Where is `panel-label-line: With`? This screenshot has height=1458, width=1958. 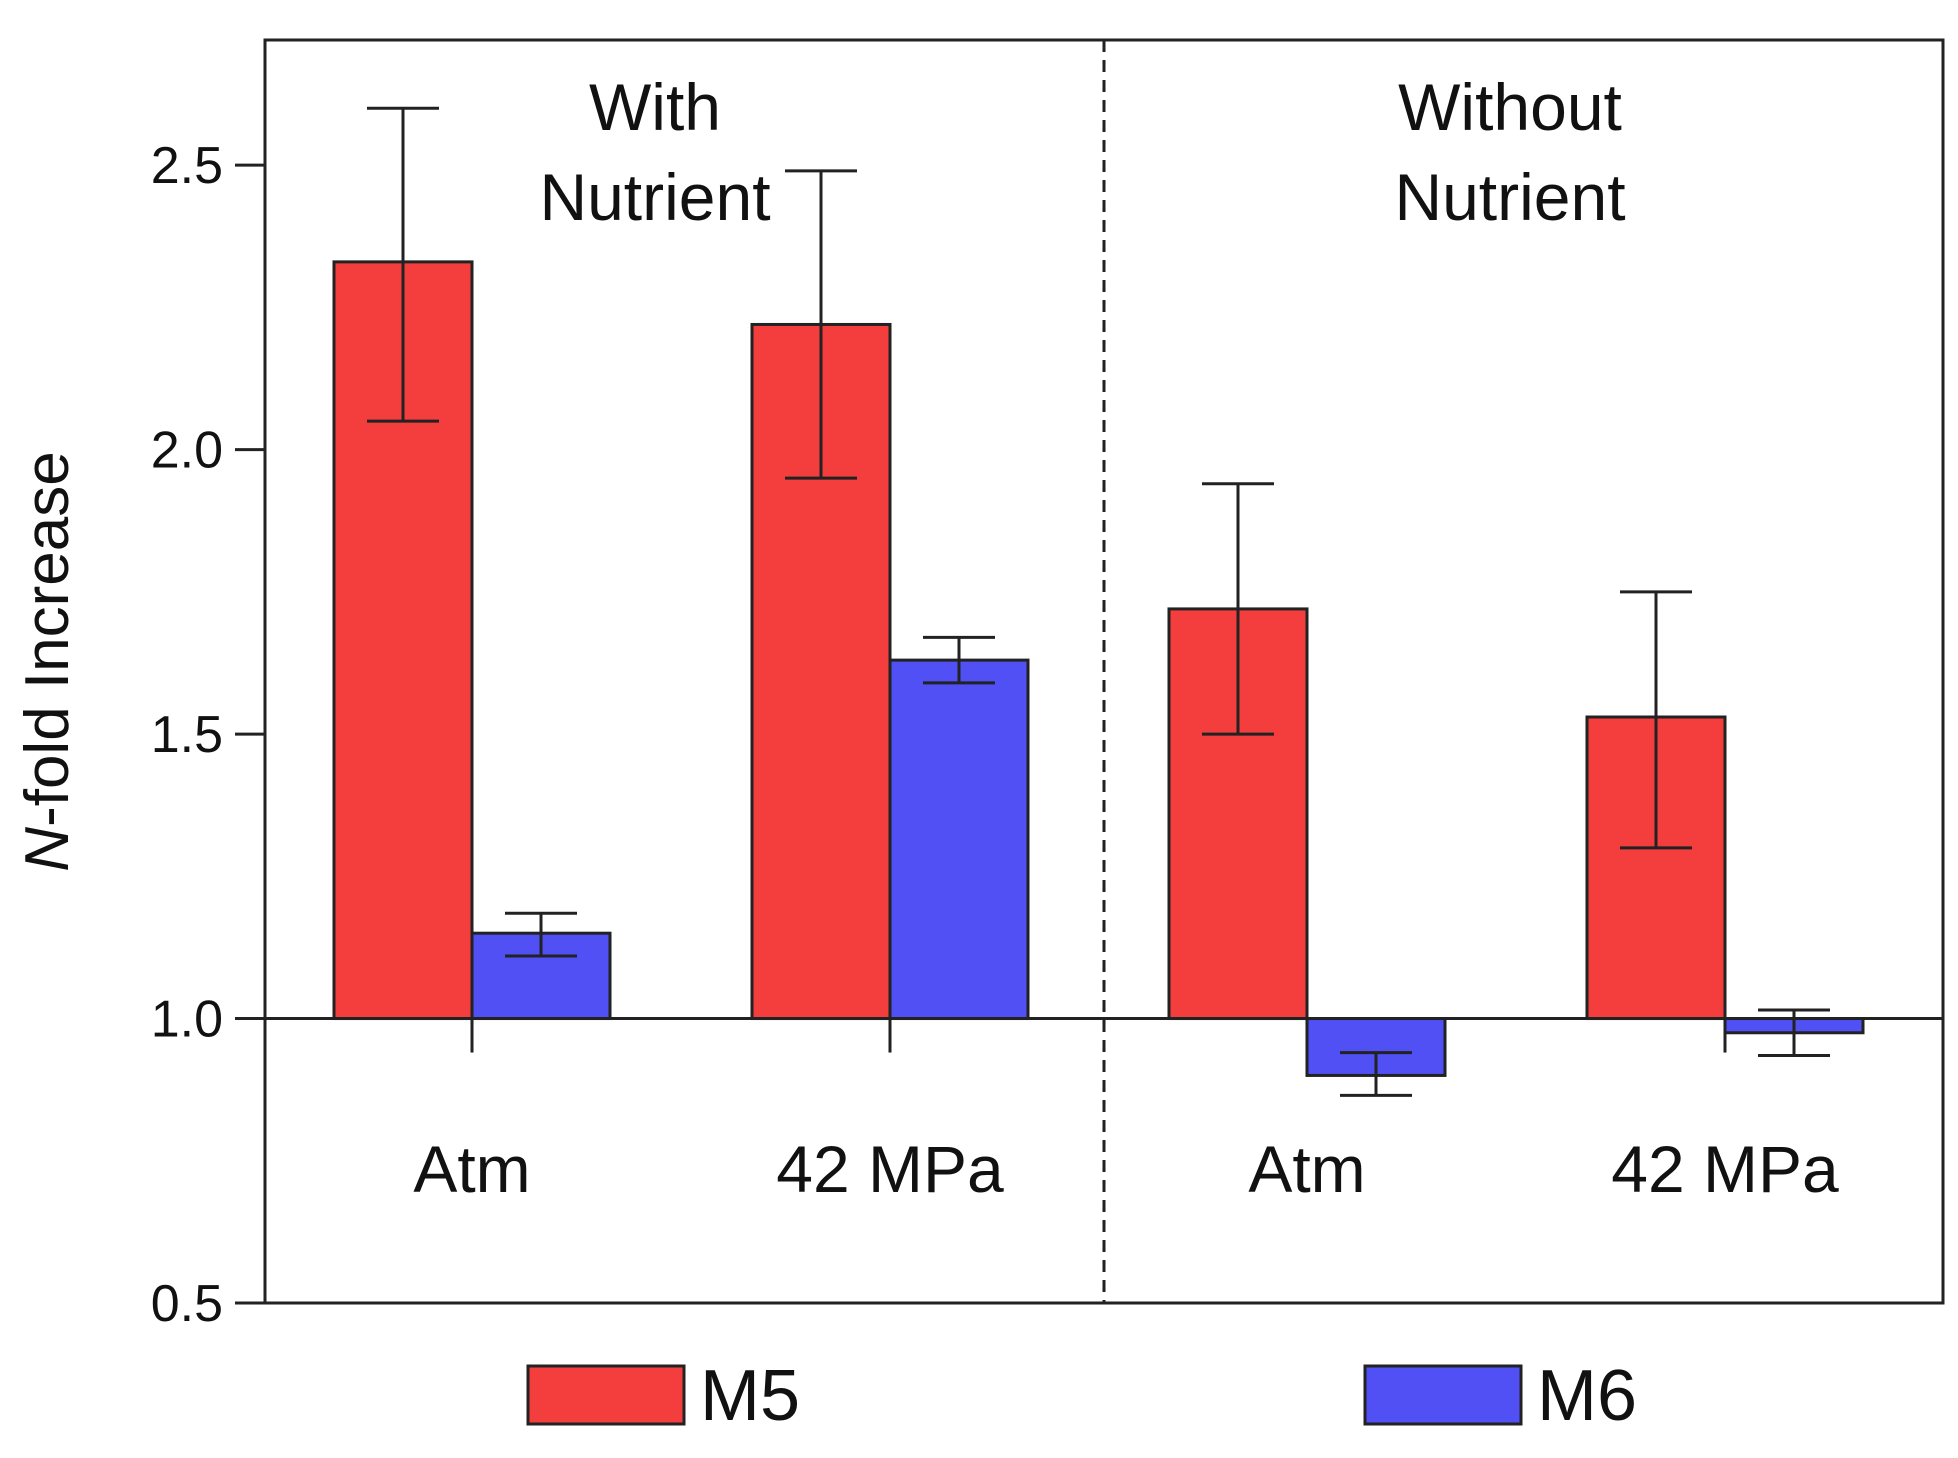 panel-label-line: With is located at coordinates (655, 107).